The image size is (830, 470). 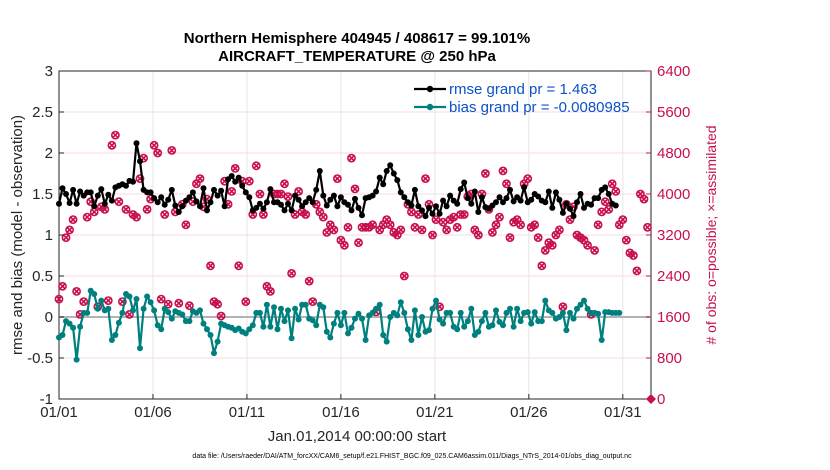 I want to click on y2-tick-label: 5600, so click(x=673, y=112).